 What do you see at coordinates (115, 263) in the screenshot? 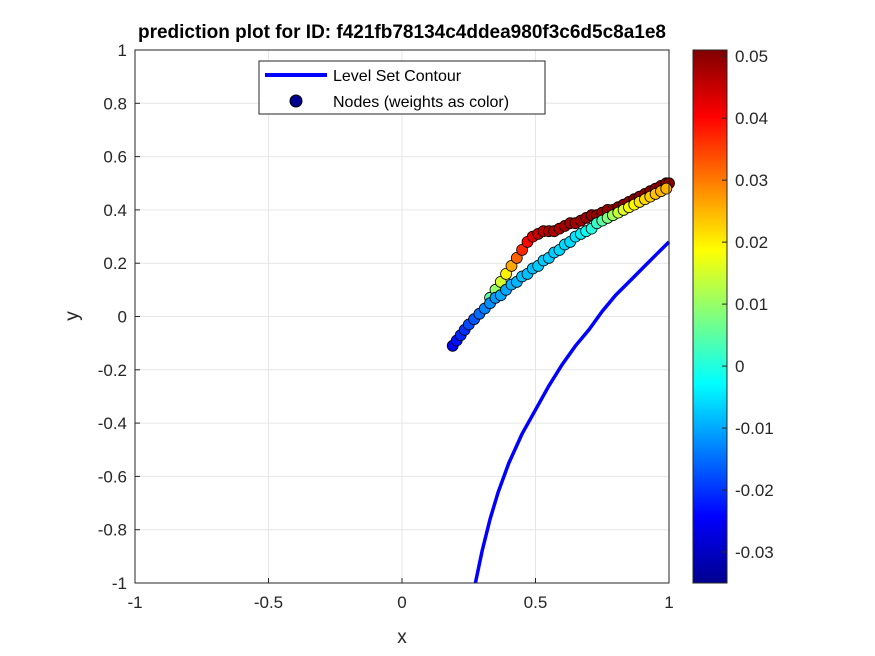
I see `y-tick-label: 0.2` at bounding box center [115, 263].